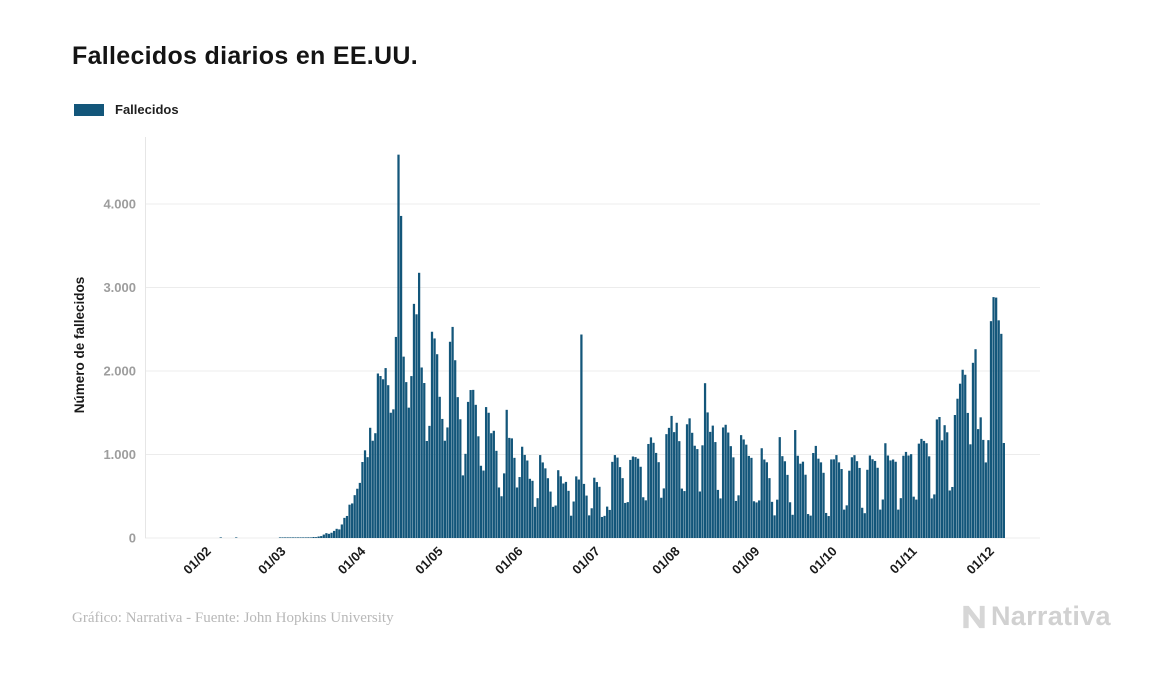  What do you see at coordinates (119, 287) in the screenshot?
I see `y-tick-label: 3.000` at bounding box center [119, 287].